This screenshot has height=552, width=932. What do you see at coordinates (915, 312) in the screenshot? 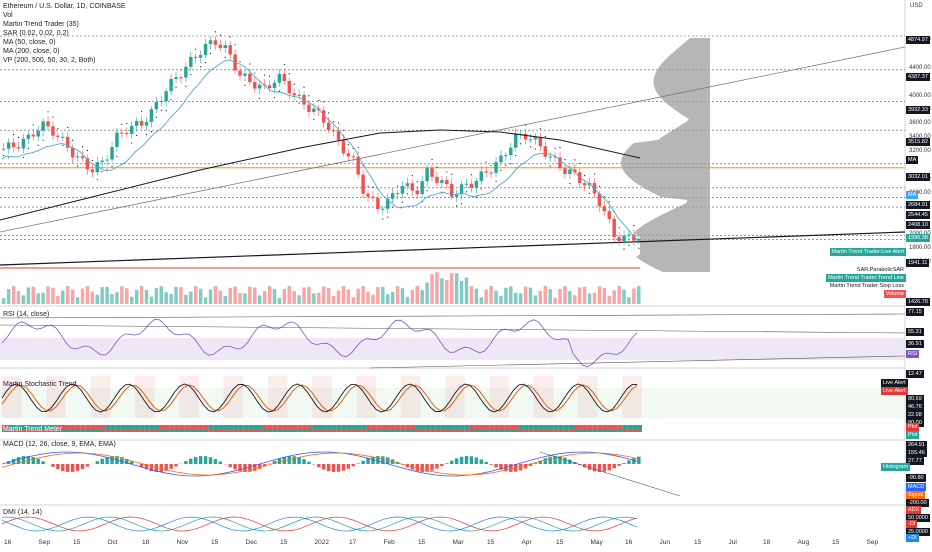
I see `rsi-tag: 77.15` at bounding box center [915, 312].